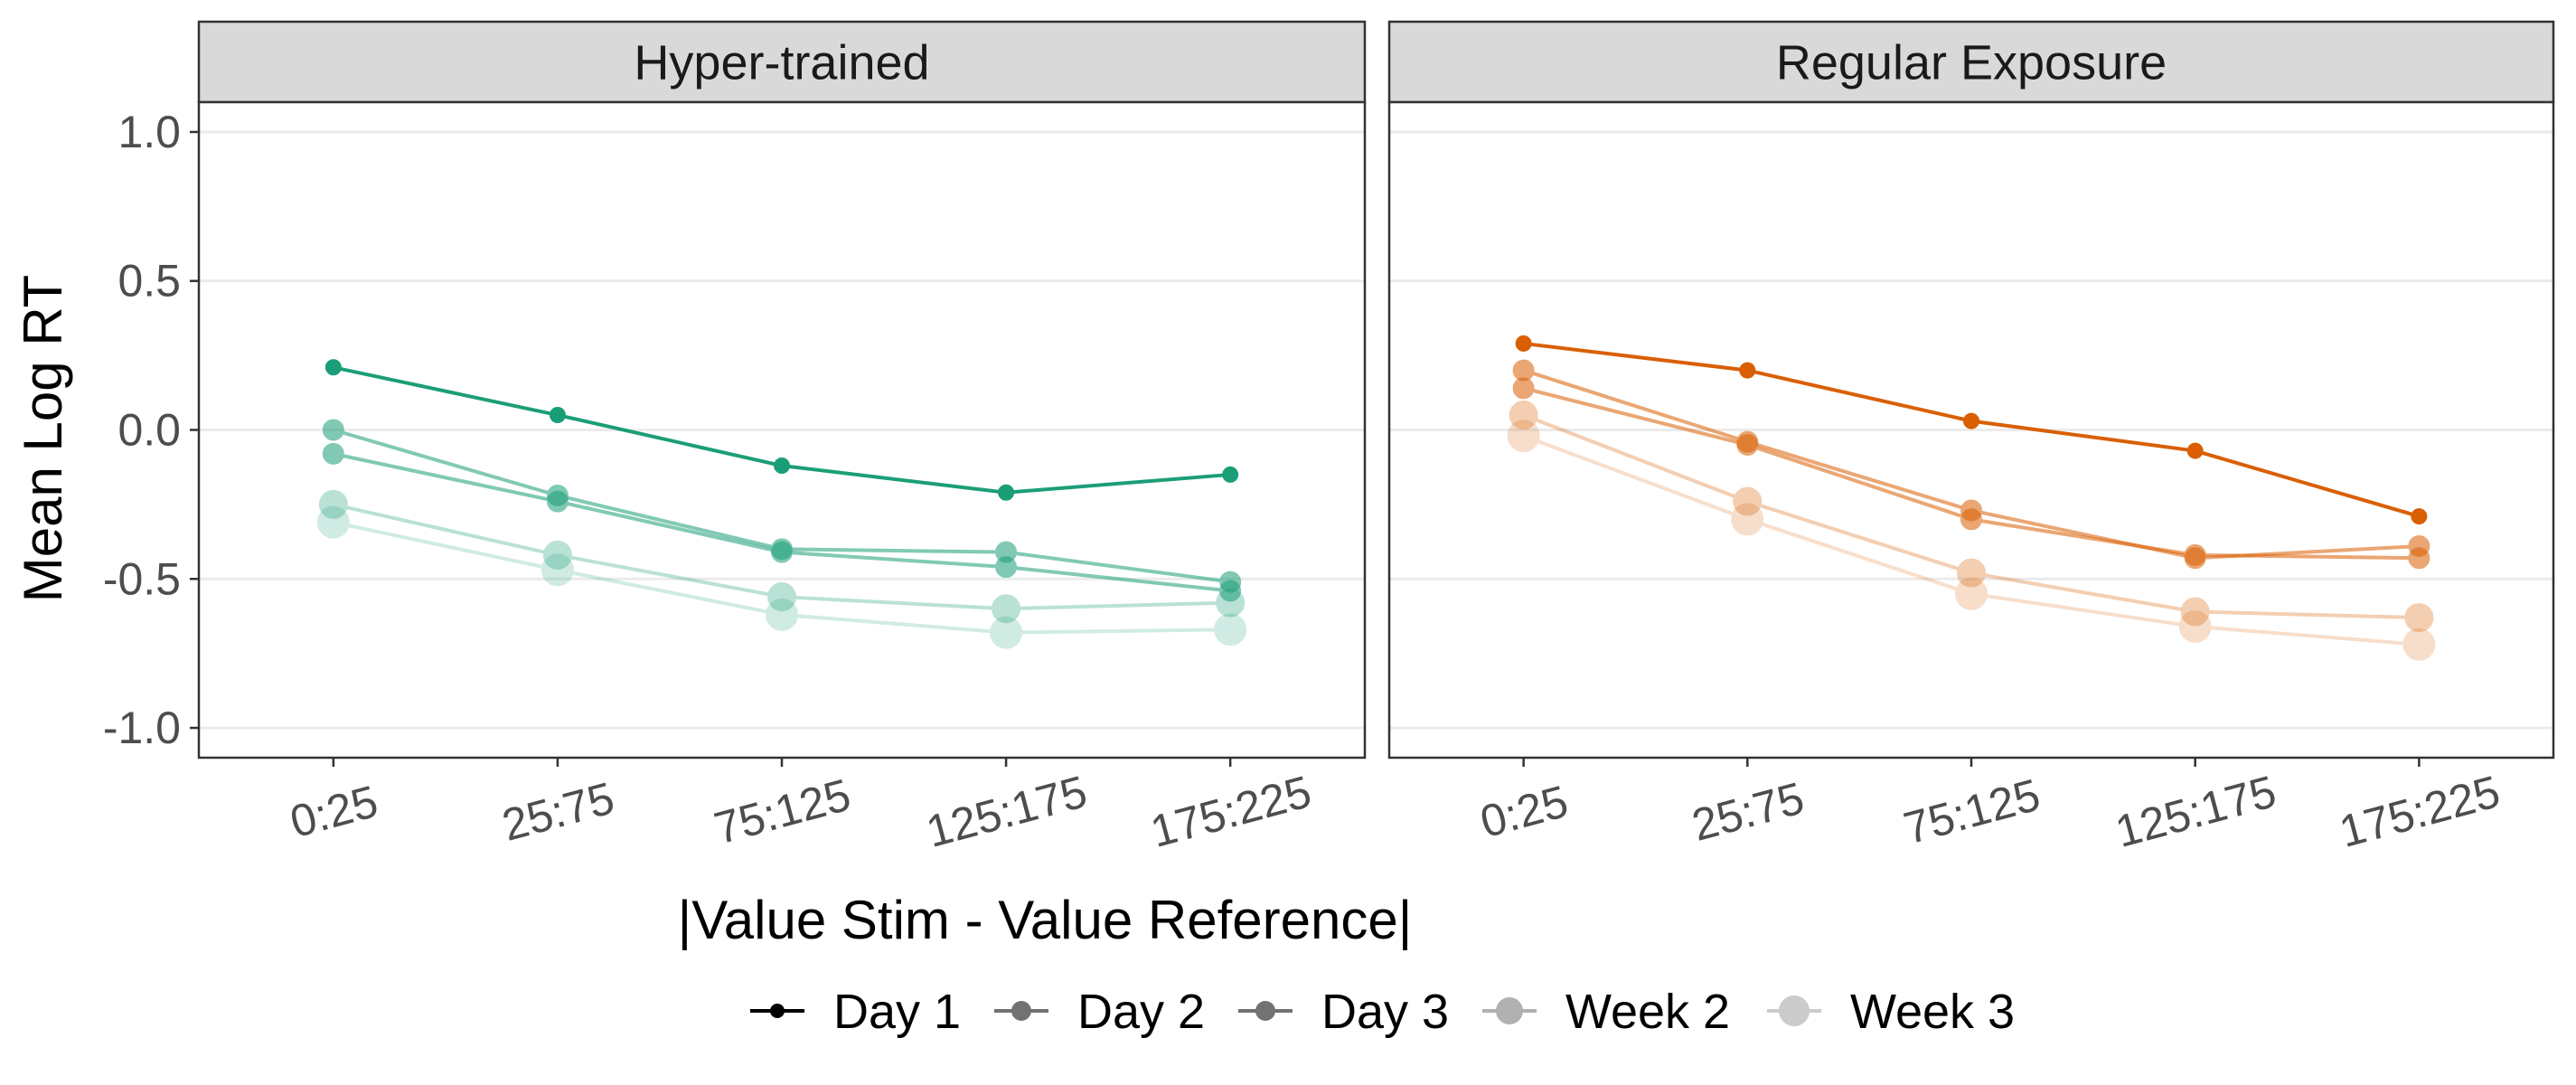  What do you see at coordinates (149, 431) in the screenshot?
I see `y-tick-label: 0.0` at bounding box center [149, 431].